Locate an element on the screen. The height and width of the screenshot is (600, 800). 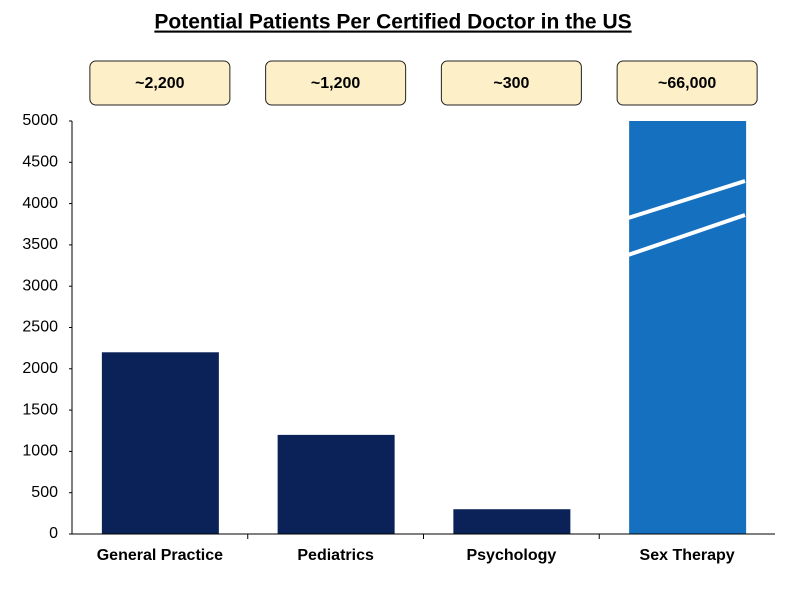
y-tick-label: 1500 is located at coordinates (40, 409).